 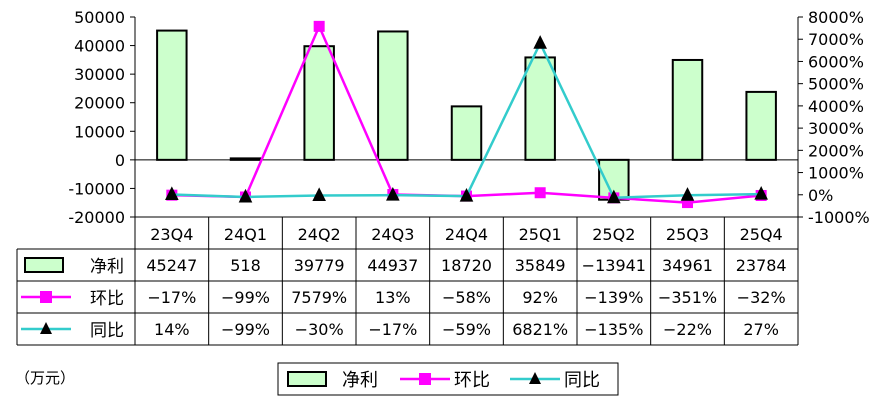 I want to click on data-label: −351%, so click(x=687, y=297).